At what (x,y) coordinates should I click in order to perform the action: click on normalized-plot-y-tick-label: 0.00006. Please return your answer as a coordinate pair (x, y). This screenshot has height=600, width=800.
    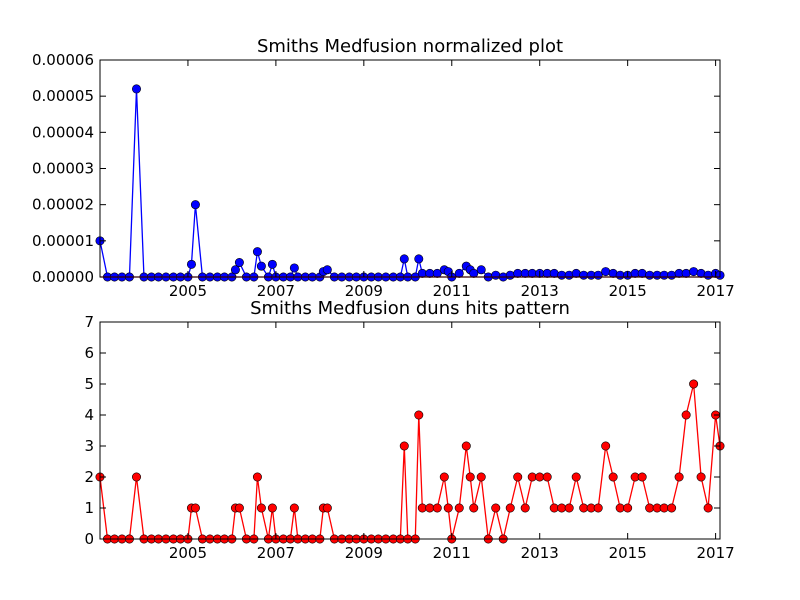
    Looking at the image, I should click on (63, 60).